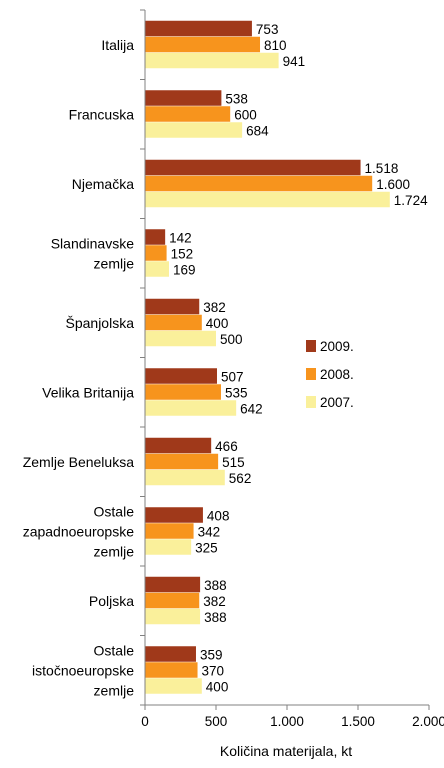  What do you see at coordinates (213, 670) in the screenshot?
I see `data-label: 370` at bounding box center [213, 670].